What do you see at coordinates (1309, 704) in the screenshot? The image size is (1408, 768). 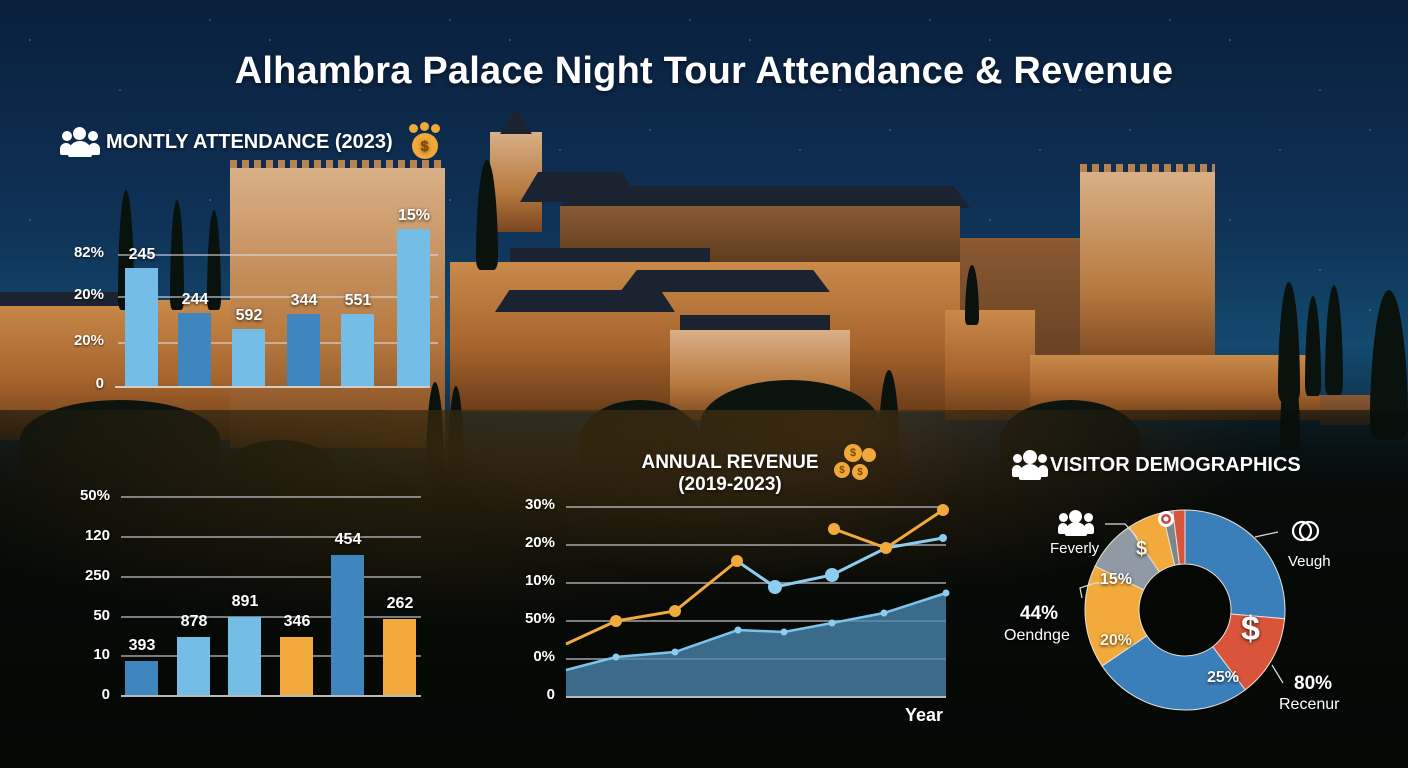 I see `label-recenur: Recenur` at bounding box center [1309, 704].